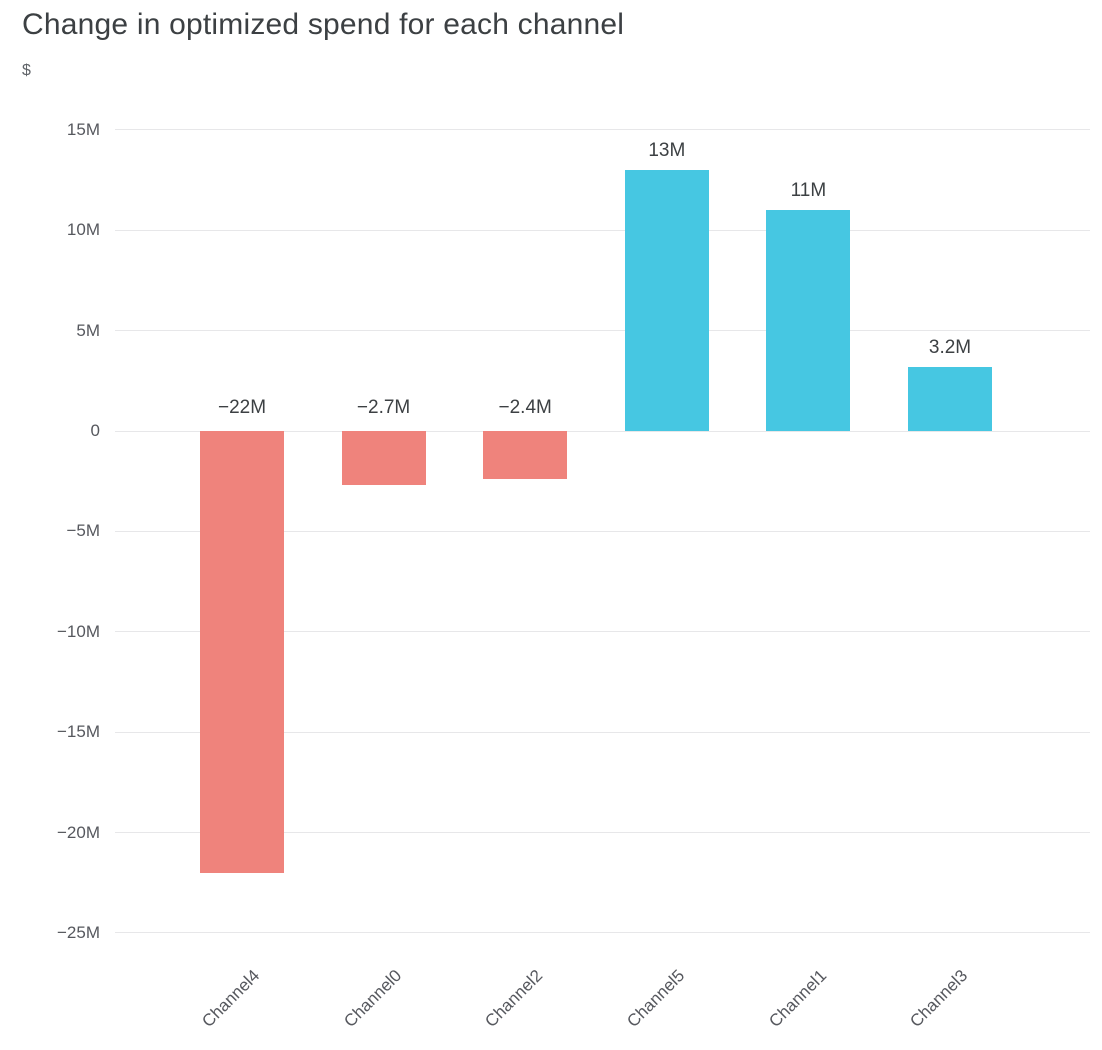 The height and width of the screenshot is (1050, 1102). Describe the element at coordinates (231, 998) in the screenshot. I see `x-axis-label: Channel4` at that location.